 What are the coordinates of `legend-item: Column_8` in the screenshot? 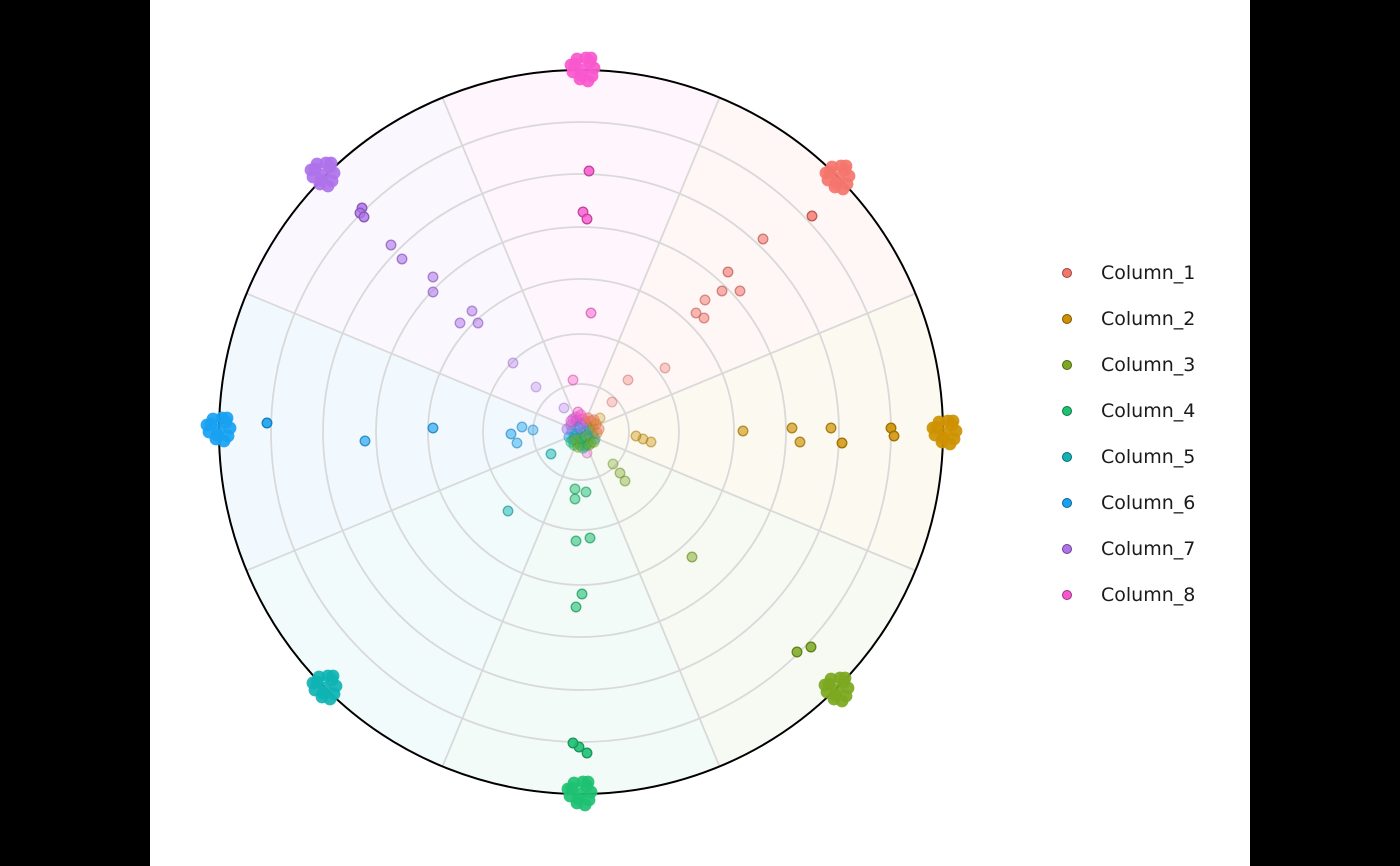 It's located at (1128, 595).